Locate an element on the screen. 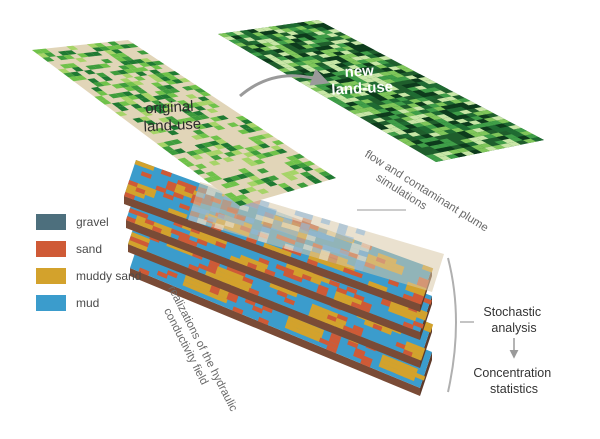 Image resolution: width=600 pixels, height=439 pixels. legend-swatch-mud is located at coordinates (51, 302).